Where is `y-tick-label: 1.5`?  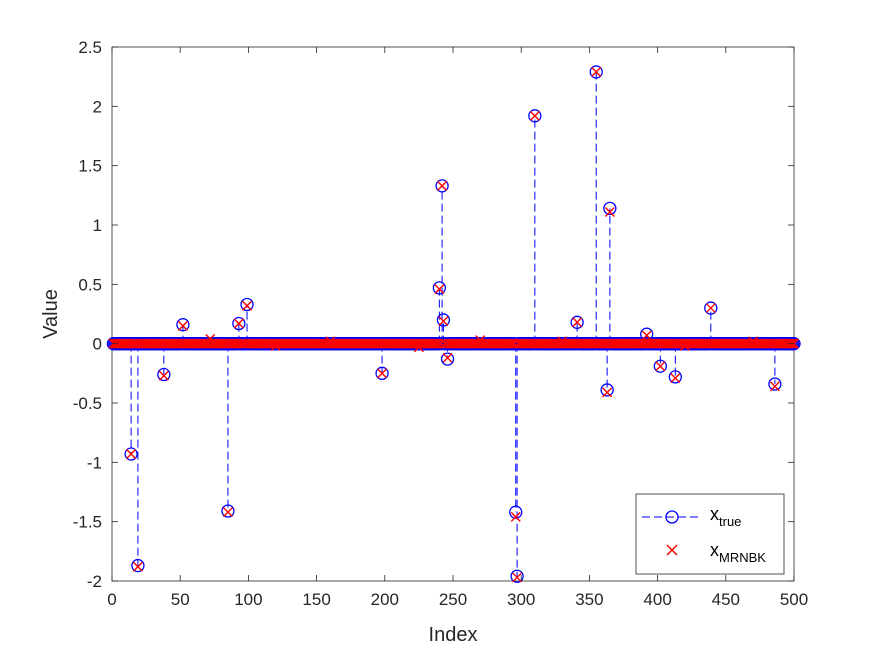 y-tick-label: 1.5 is located at coordinates (90, 166).